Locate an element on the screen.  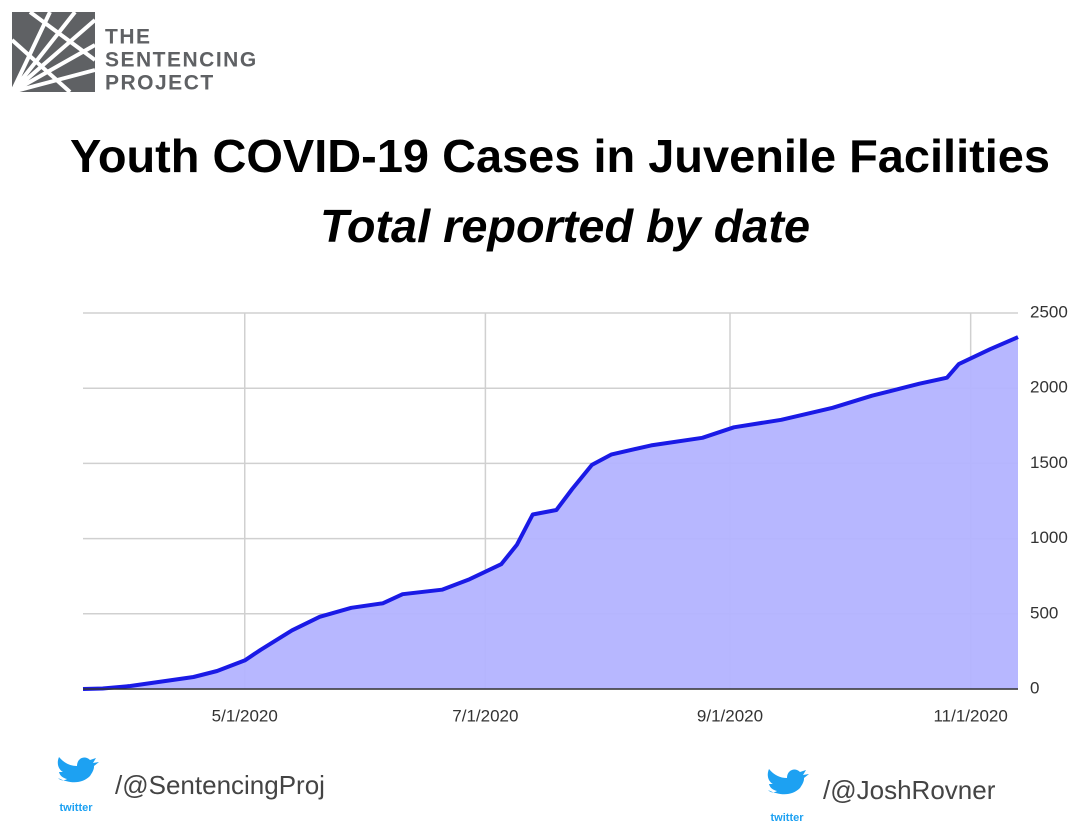
y-tick-label: 2000 is located at coordinates (1049, 387).